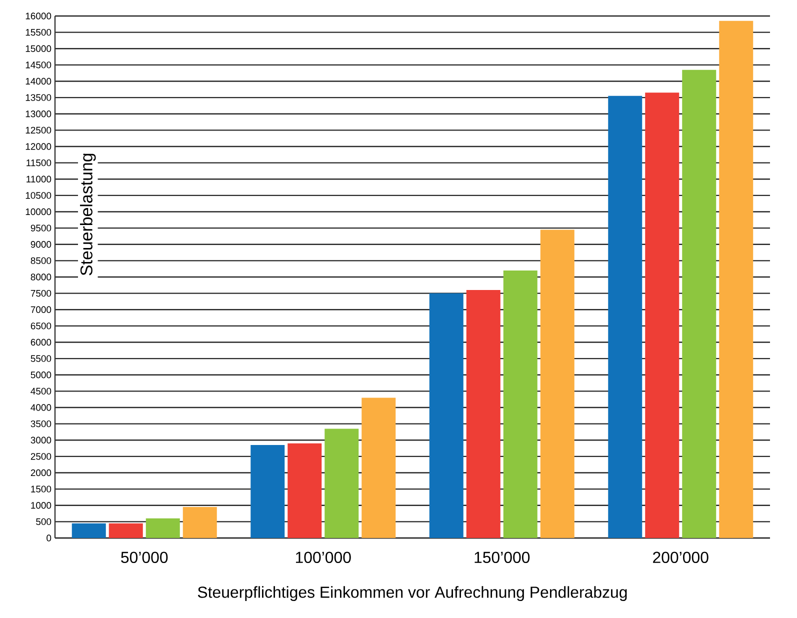 The width and height of the screenshot is (797, 618). What do you see at coordinates (41, 391) in the screenshot?
I see `y-tick-label: 4500` at bounding box center [41, 391].